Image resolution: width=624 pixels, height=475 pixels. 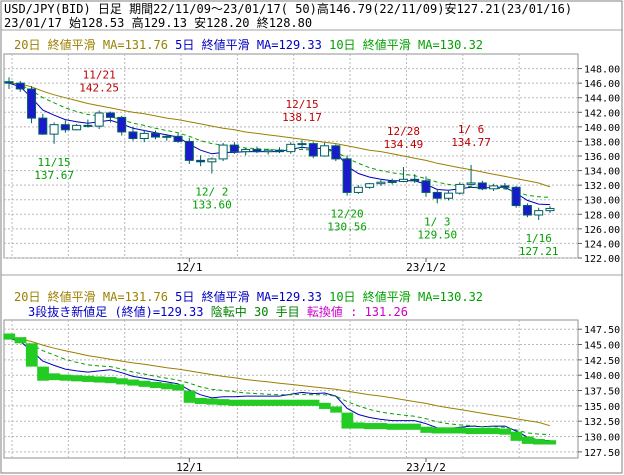 I want to click on bottom-xtick-label: 23/1/2, so click(x=426, y=467).